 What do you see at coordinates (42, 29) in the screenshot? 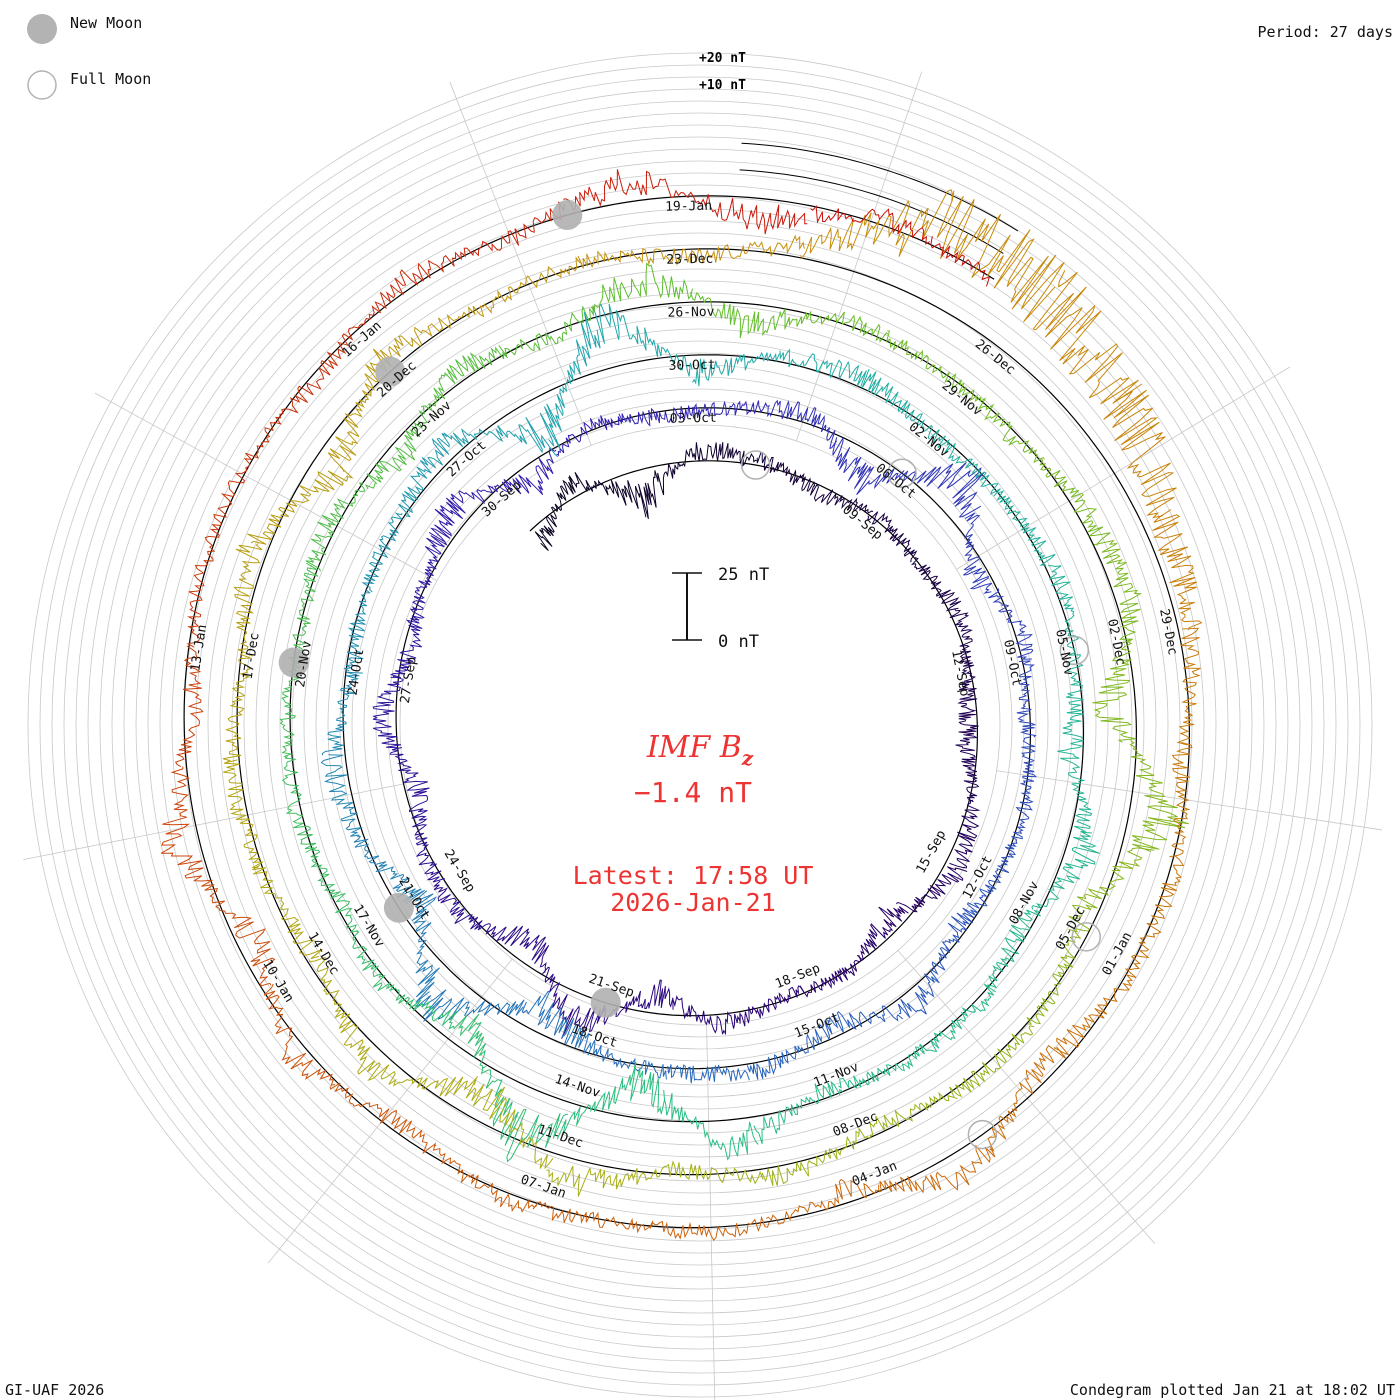
I see `new-moon-icon` at bounding box center [42, 29].